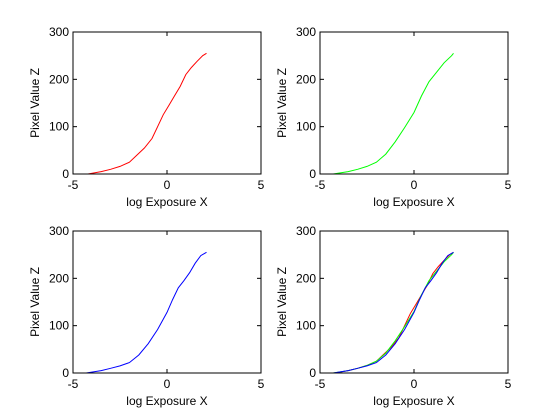 This screenshot has width=560, height=420. Describe the element at coordinates (414, 185) in the screenshot. I see `x-tick-label-2-2: 0` at that location.